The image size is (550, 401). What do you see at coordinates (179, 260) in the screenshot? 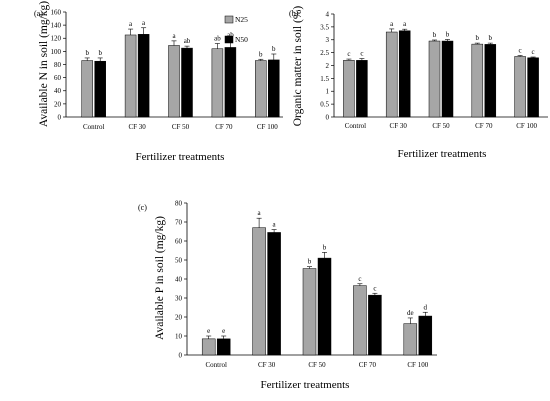
I see `y-tick-label: 50` at bounding box center [179, 260].